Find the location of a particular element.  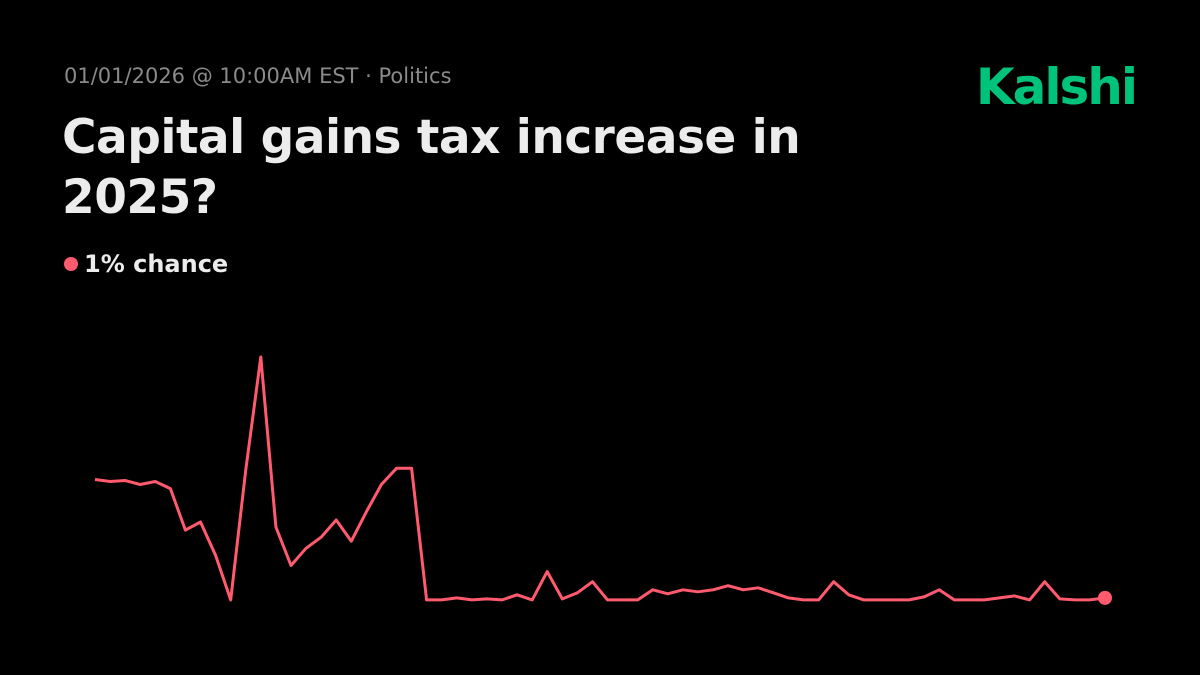

end-point is located at coordinates (1105, 597).